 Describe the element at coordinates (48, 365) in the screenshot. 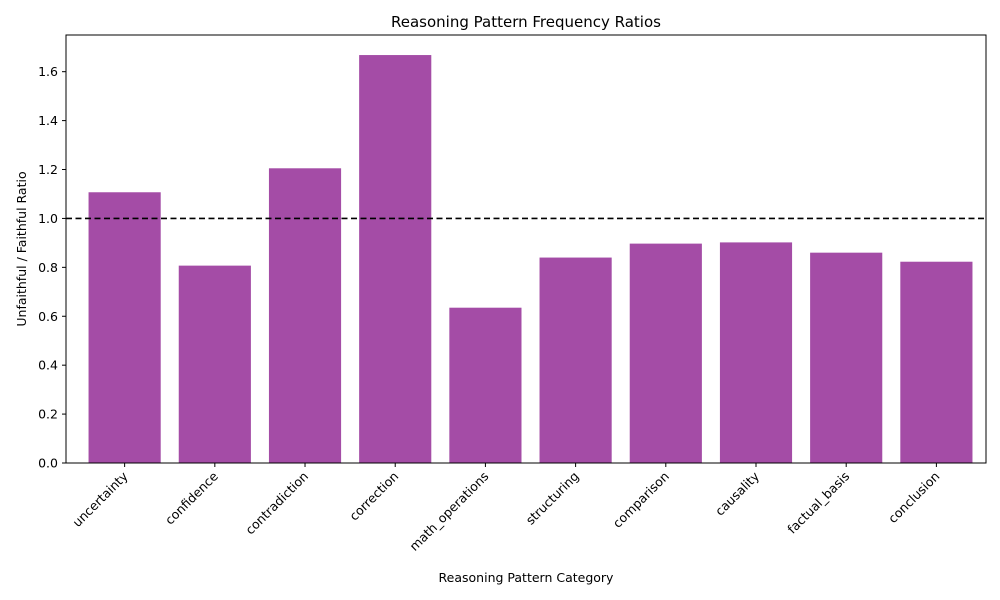

I see `y-tick-label: 0.4` at that location.